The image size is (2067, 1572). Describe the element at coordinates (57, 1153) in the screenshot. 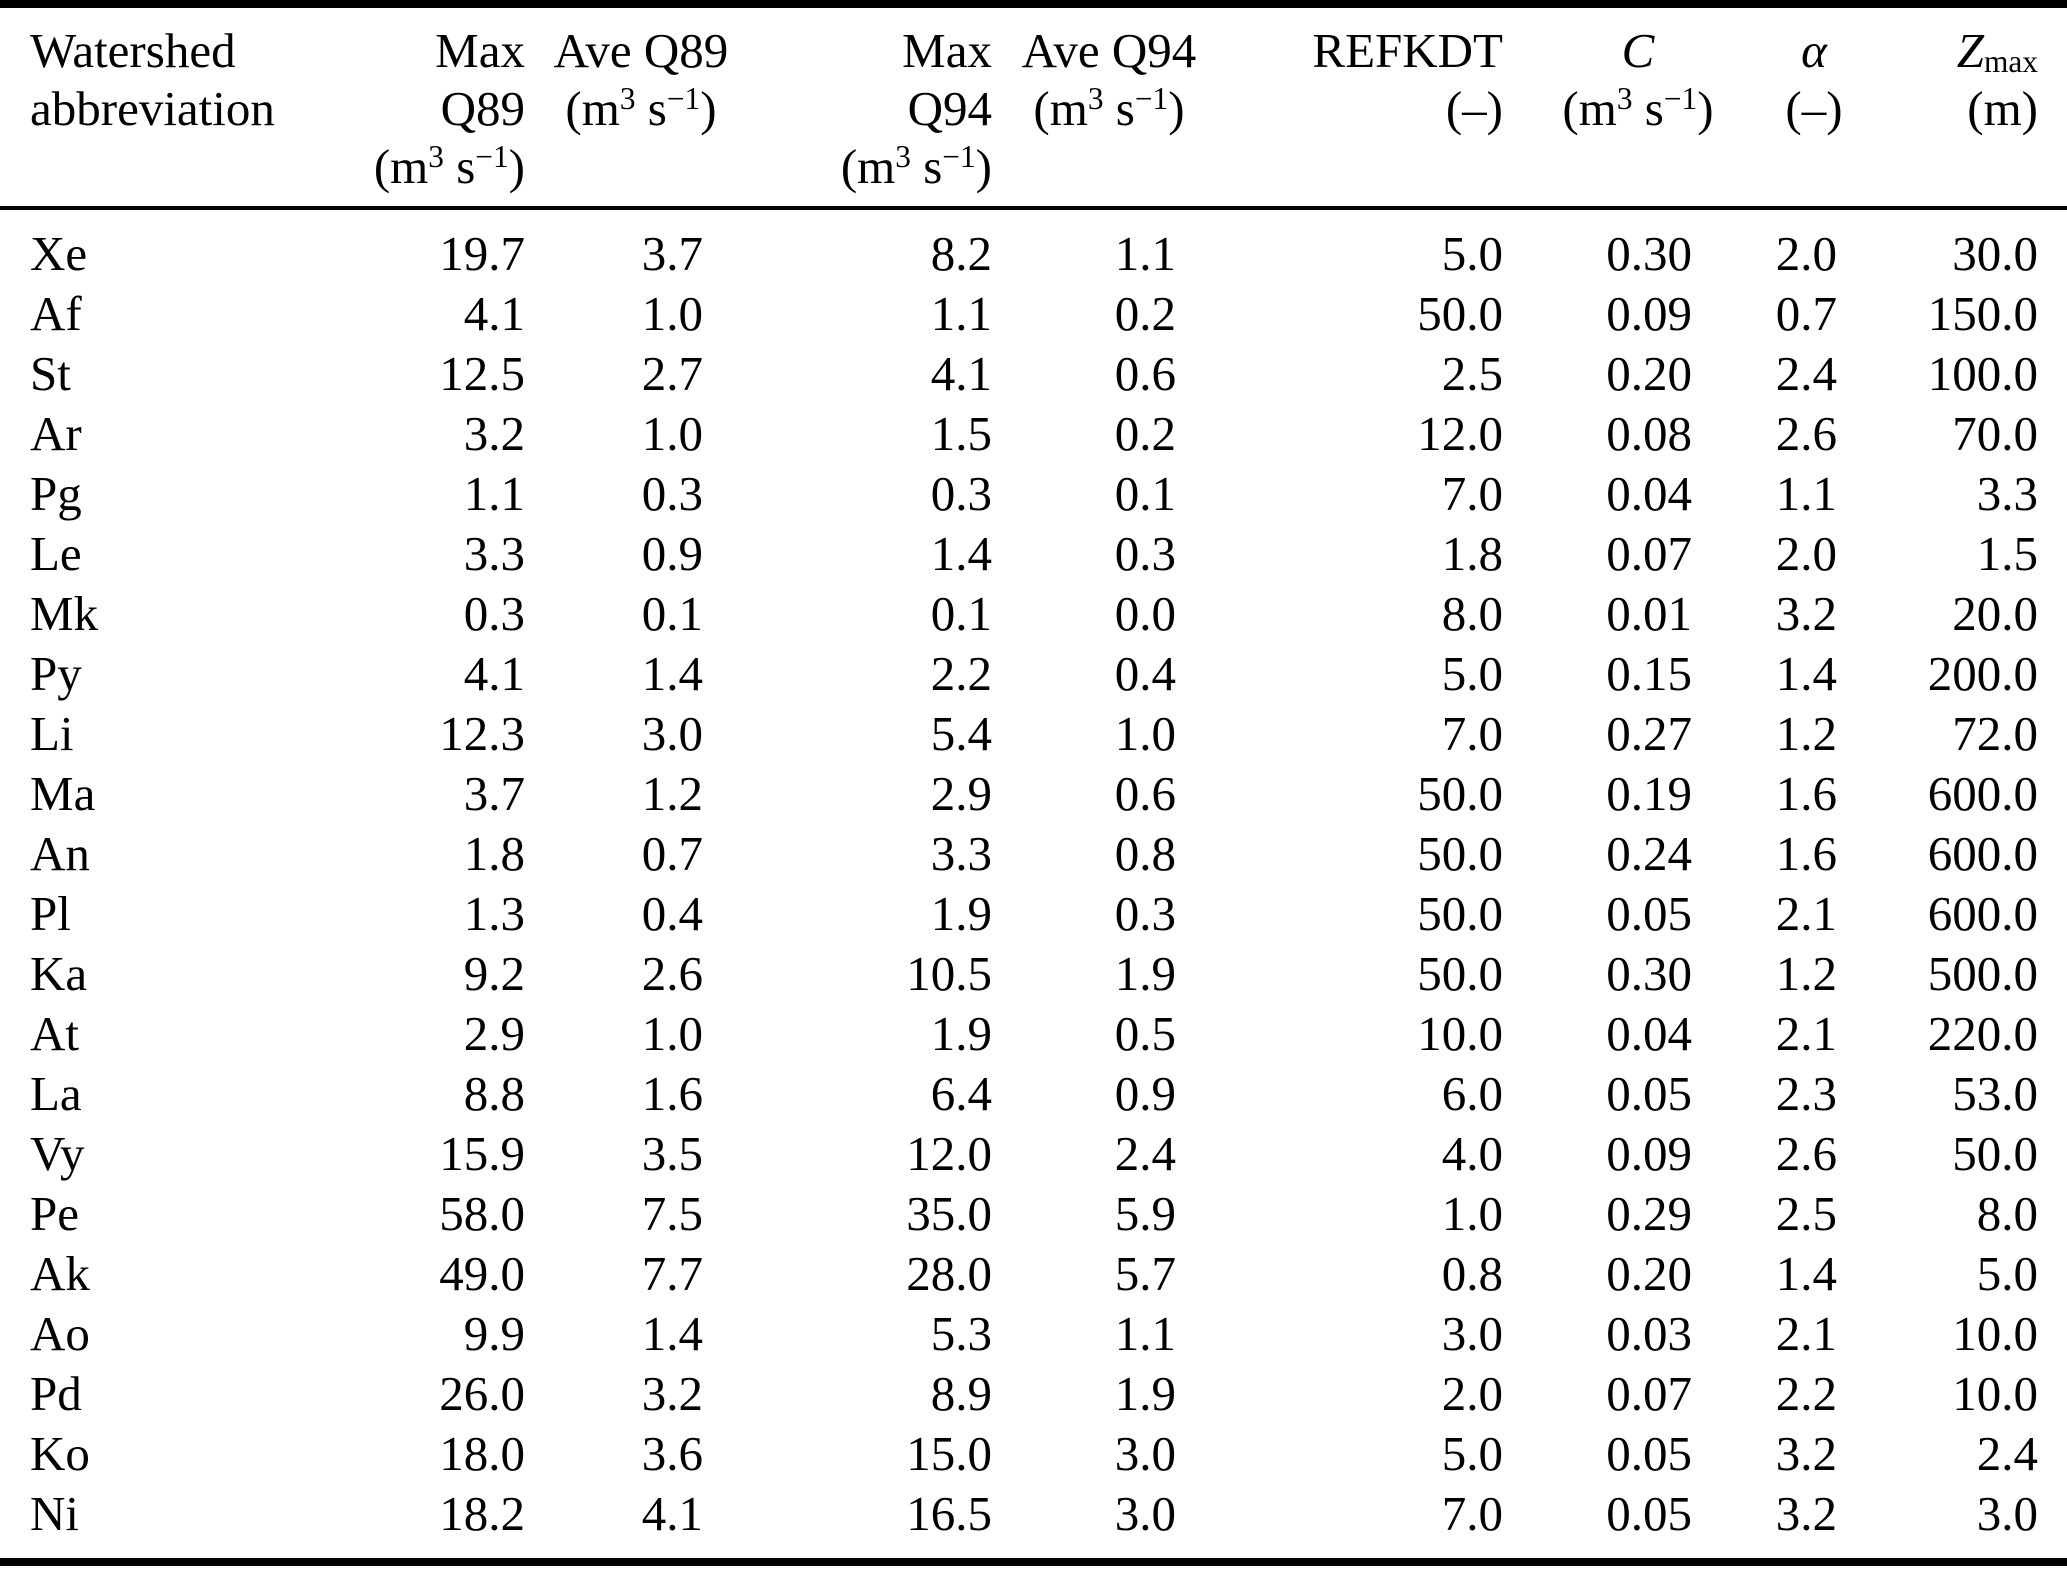

I see `cell-watershed-abbreviation: Vy` at that location.